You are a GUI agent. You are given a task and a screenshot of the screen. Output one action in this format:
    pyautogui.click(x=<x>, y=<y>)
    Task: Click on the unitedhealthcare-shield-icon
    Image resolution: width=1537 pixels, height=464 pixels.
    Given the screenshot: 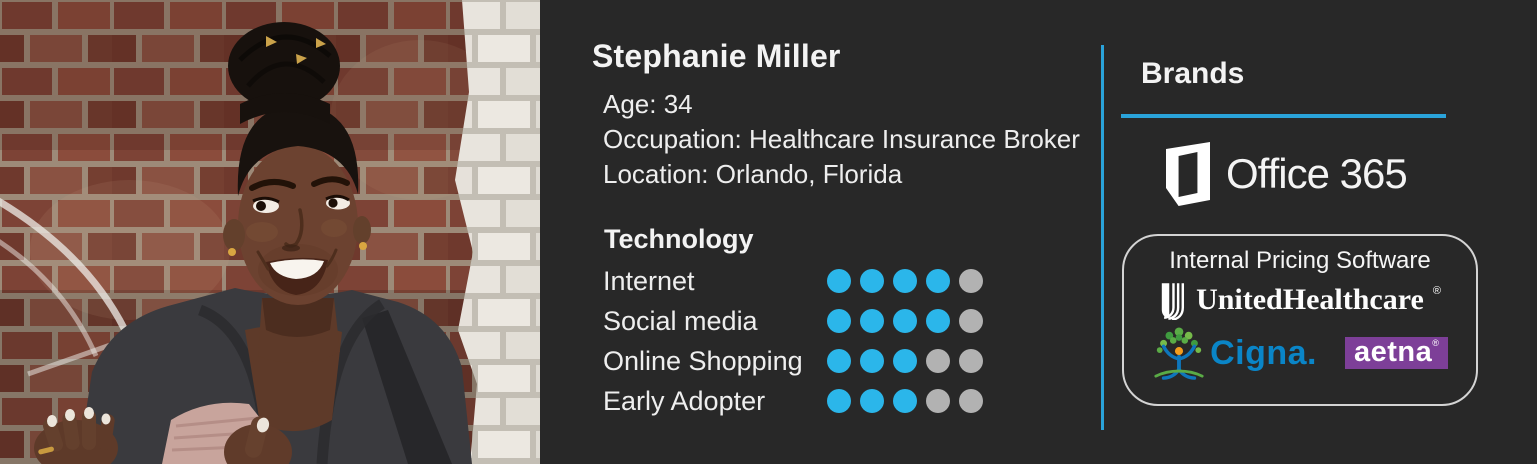 What is the action you would take?
    pyautogui.click(x=1173, y=301)
    